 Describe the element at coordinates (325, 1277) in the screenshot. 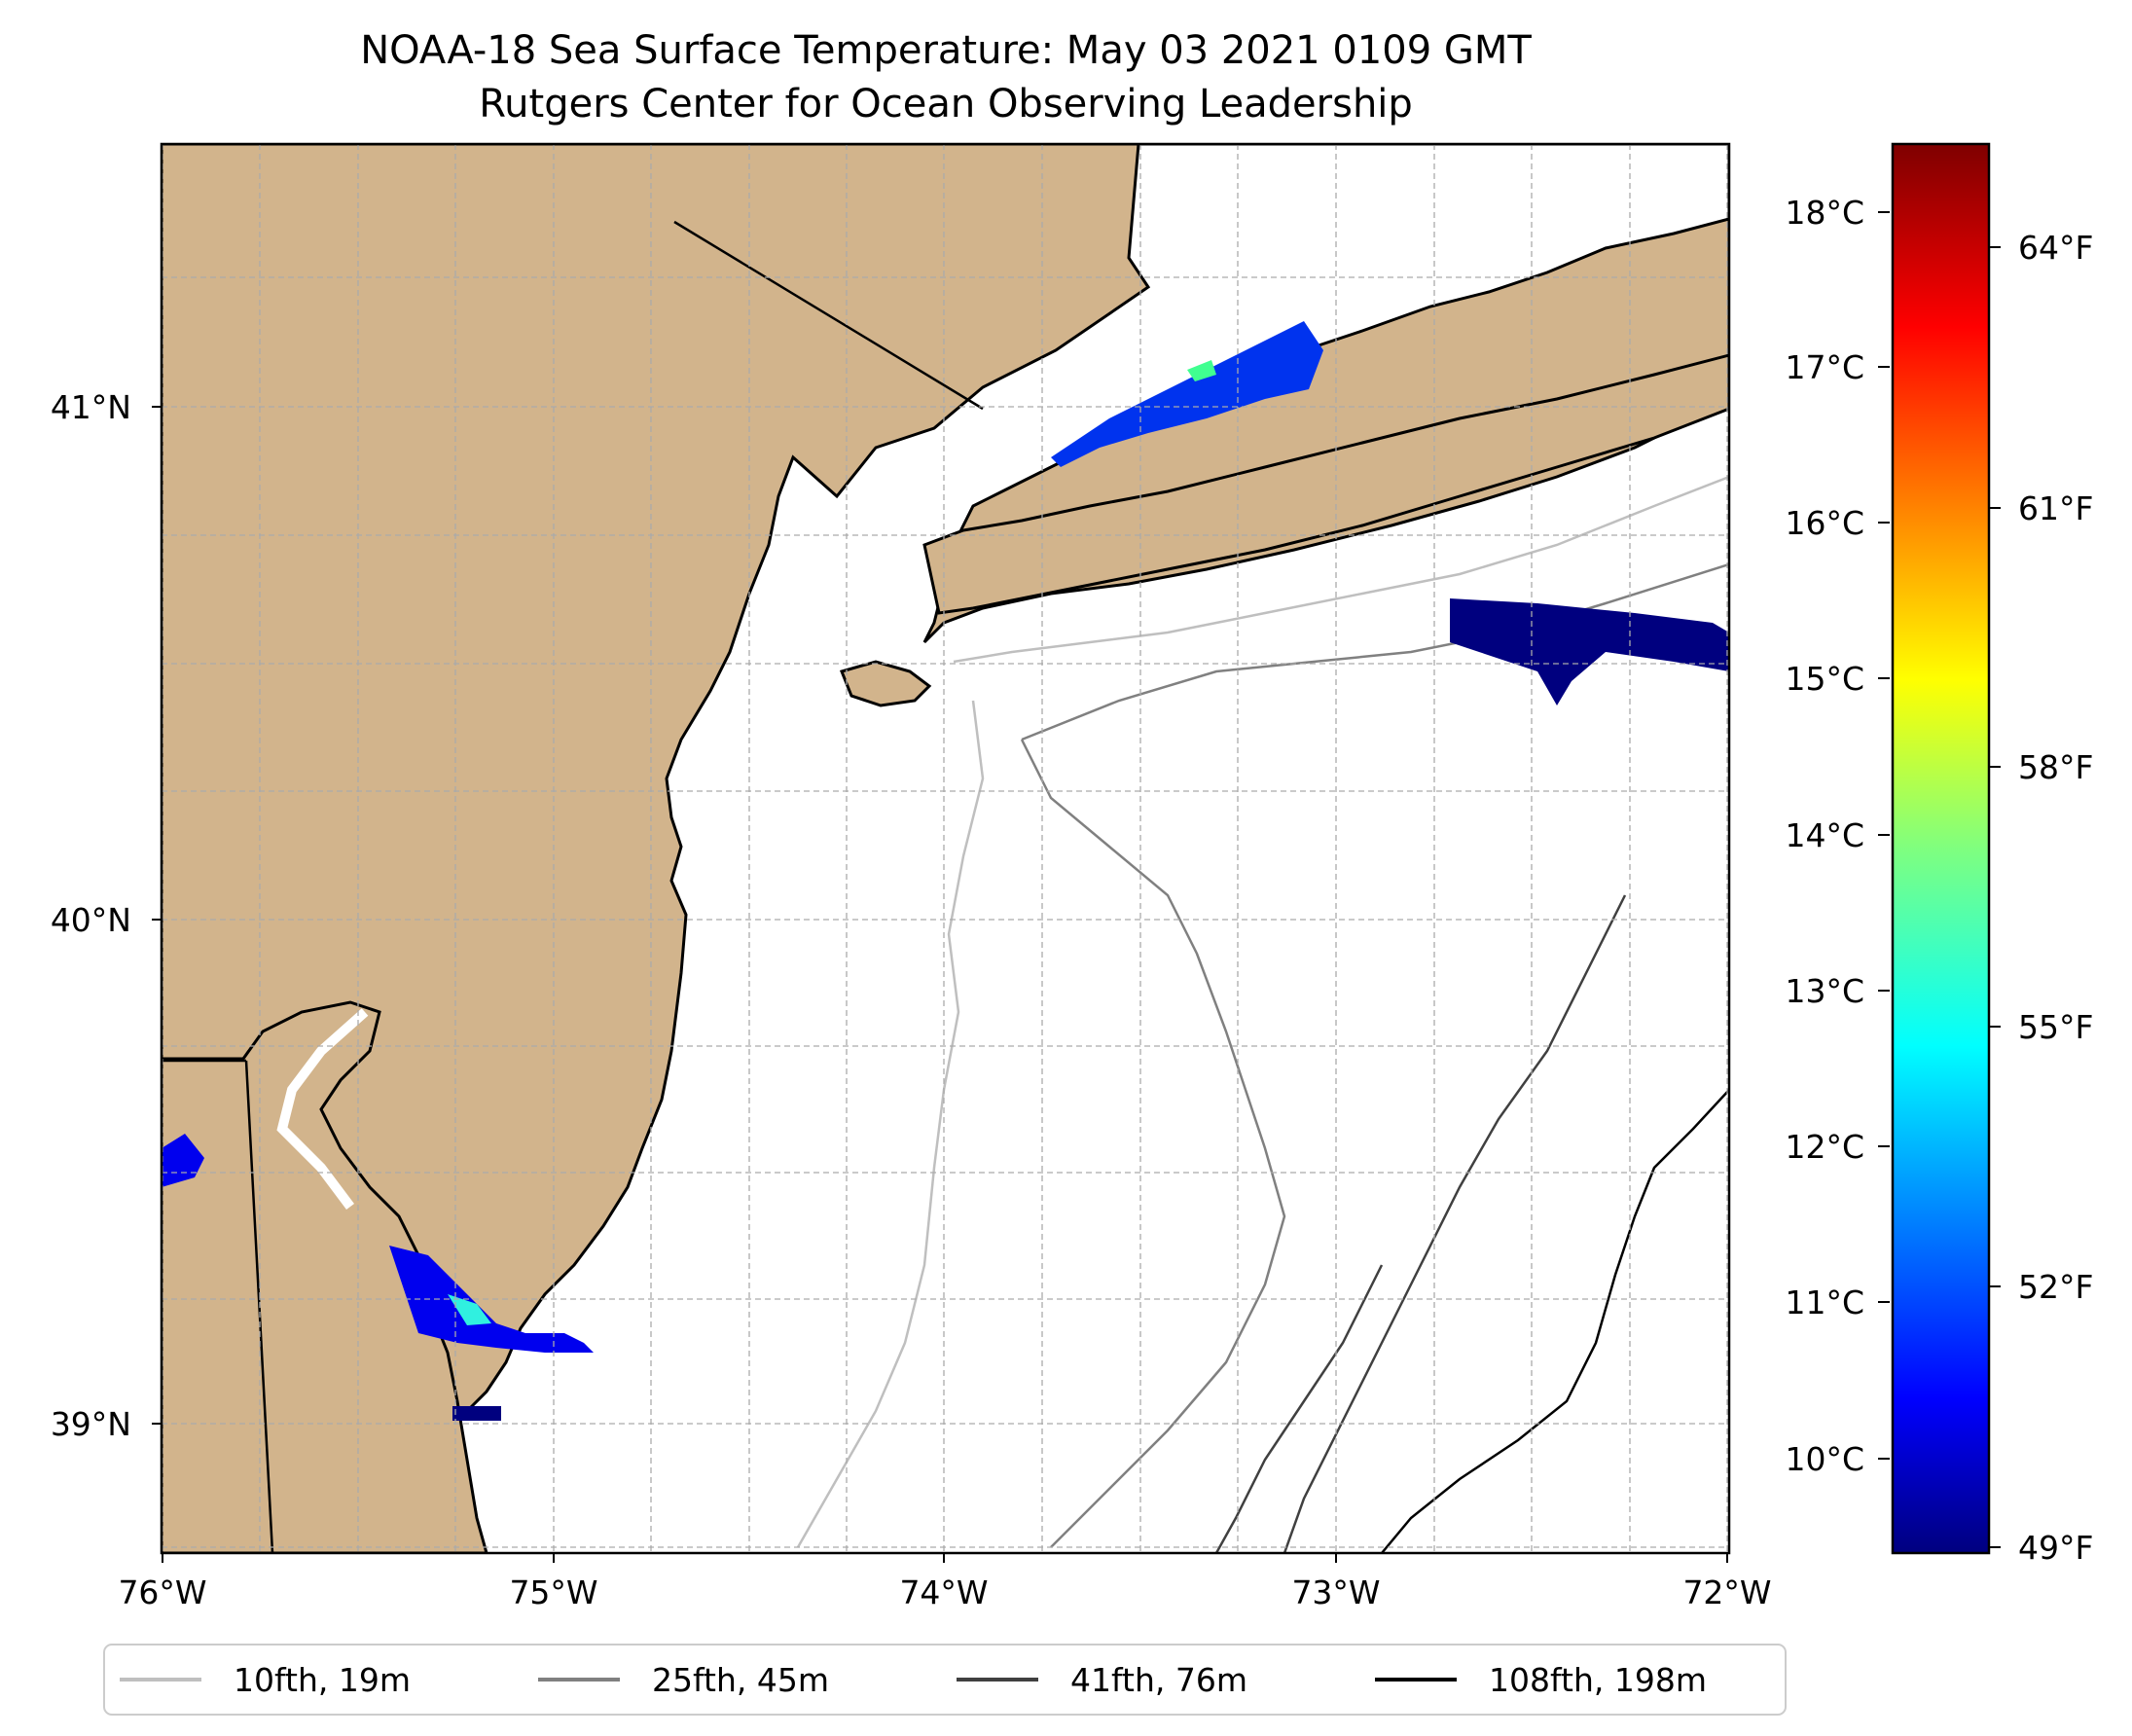

I see `land-delaware` at that location.